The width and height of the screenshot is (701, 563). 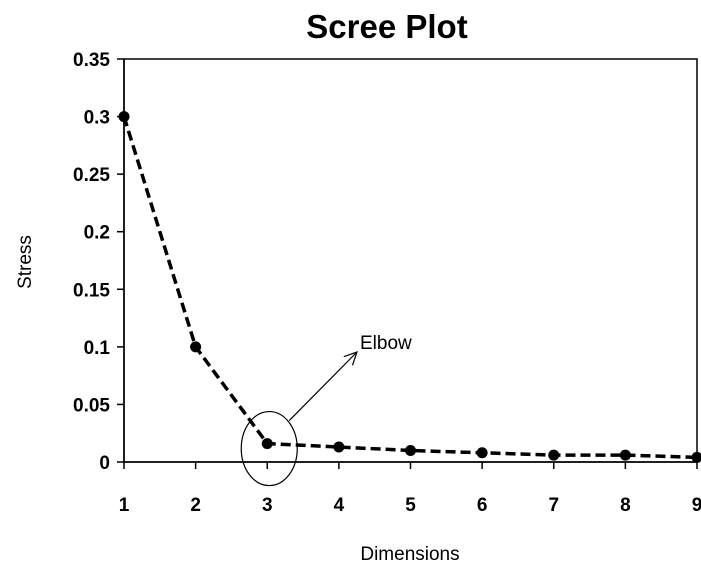 I want to click on elbow-arrow-line, so click(x=323, y=386).